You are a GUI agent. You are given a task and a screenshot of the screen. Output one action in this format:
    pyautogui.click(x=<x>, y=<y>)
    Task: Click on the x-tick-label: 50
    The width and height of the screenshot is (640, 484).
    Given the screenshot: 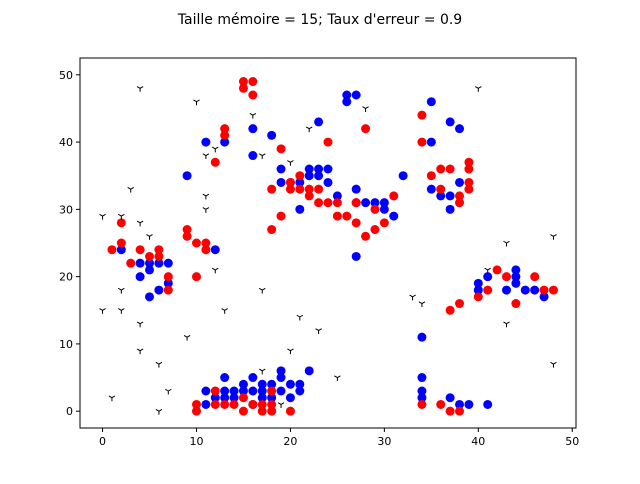 What is the action you would take?
    pyautogui.click(x=572, y=441)
    